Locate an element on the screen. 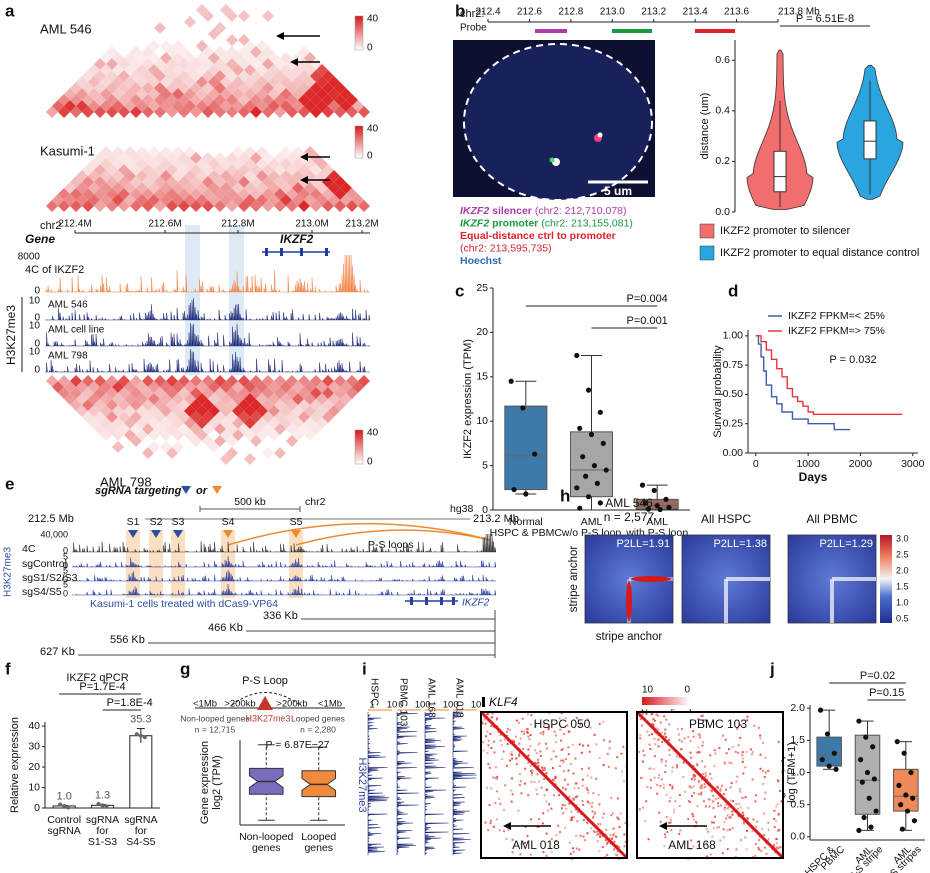  site-highlight is located at coordinates (133, 564).